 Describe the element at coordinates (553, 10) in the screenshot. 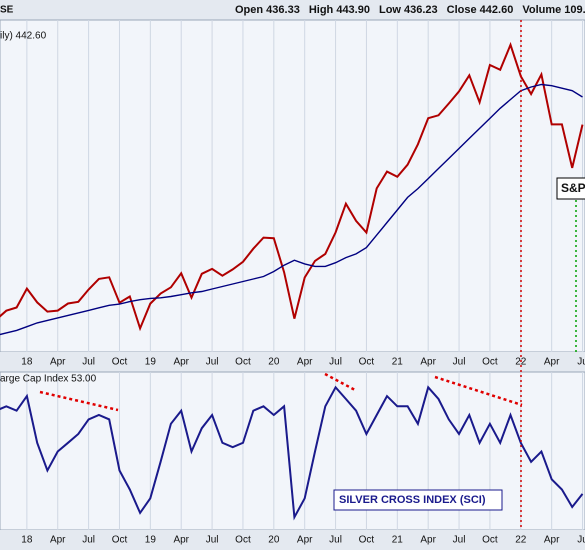

I see `quote-item: Volume 109.3` at that location.